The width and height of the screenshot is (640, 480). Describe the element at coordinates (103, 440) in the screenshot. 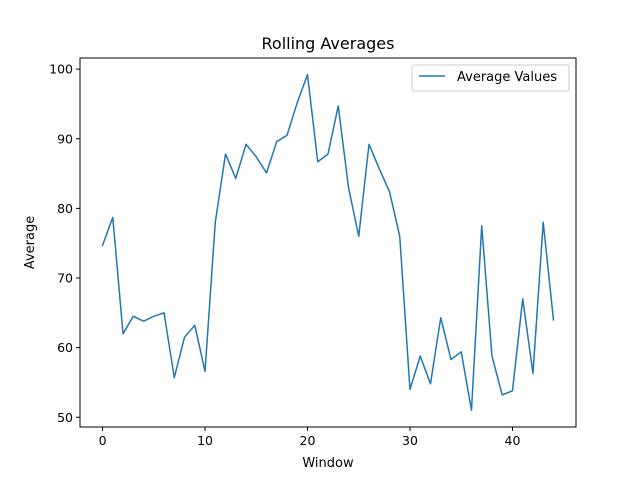

I see `x-tick-label: 0` at that location.